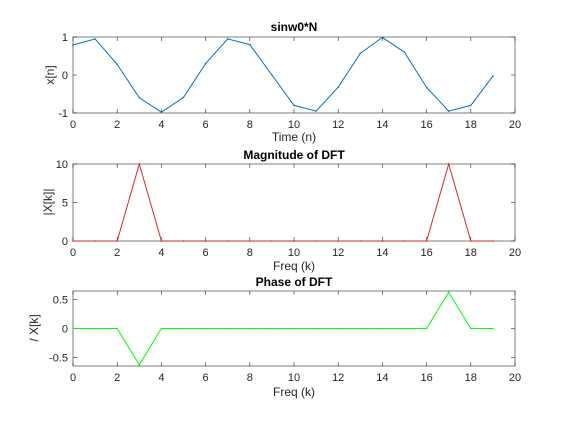  Describe the element at coordinates (58, 358) in the screenshot. I see `y-tick-label: -0.5` at that location.